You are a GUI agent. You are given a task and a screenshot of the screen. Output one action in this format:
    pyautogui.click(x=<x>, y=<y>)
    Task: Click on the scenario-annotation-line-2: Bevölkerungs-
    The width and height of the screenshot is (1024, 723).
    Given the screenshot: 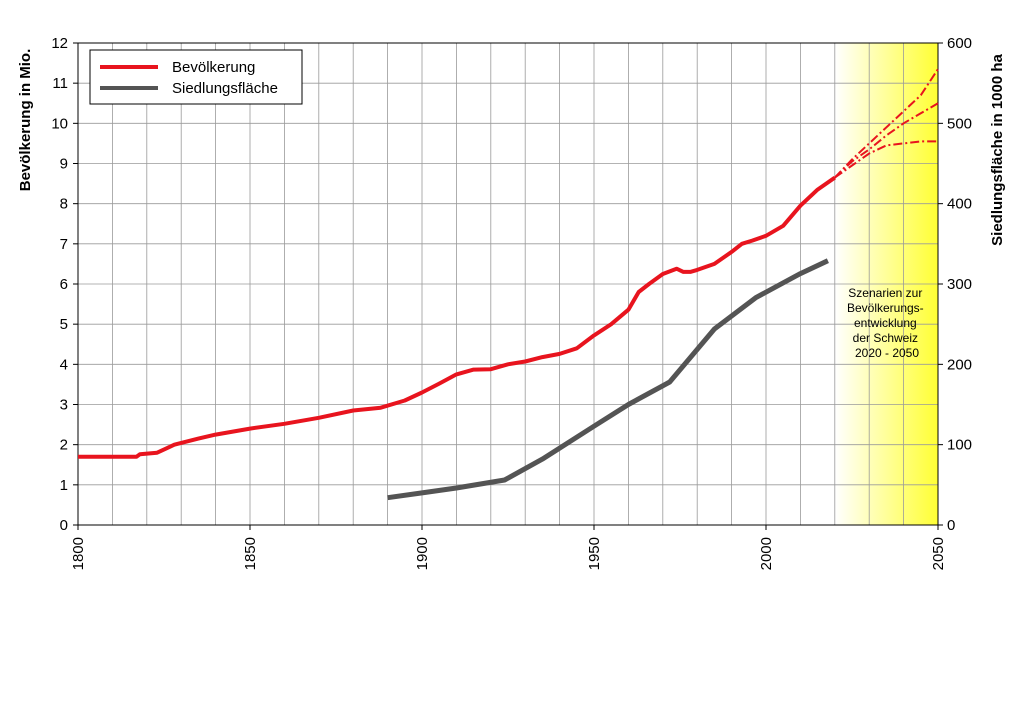 What is the action you would take?
    pyautogui.click(x=885, y=308)
    